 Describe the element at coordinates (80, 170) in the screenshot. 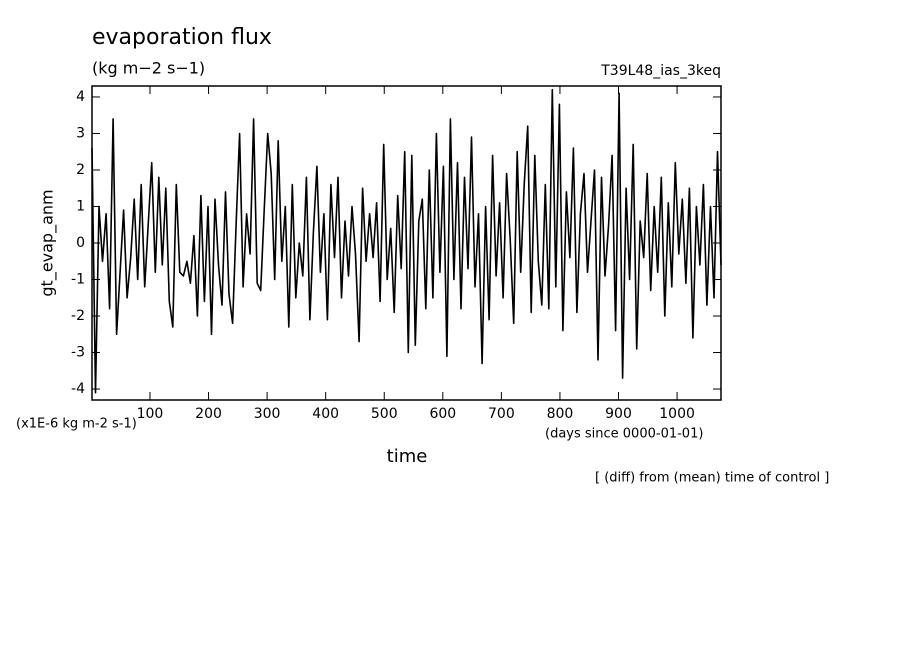

I see `y-tick-label: 2` at that location.